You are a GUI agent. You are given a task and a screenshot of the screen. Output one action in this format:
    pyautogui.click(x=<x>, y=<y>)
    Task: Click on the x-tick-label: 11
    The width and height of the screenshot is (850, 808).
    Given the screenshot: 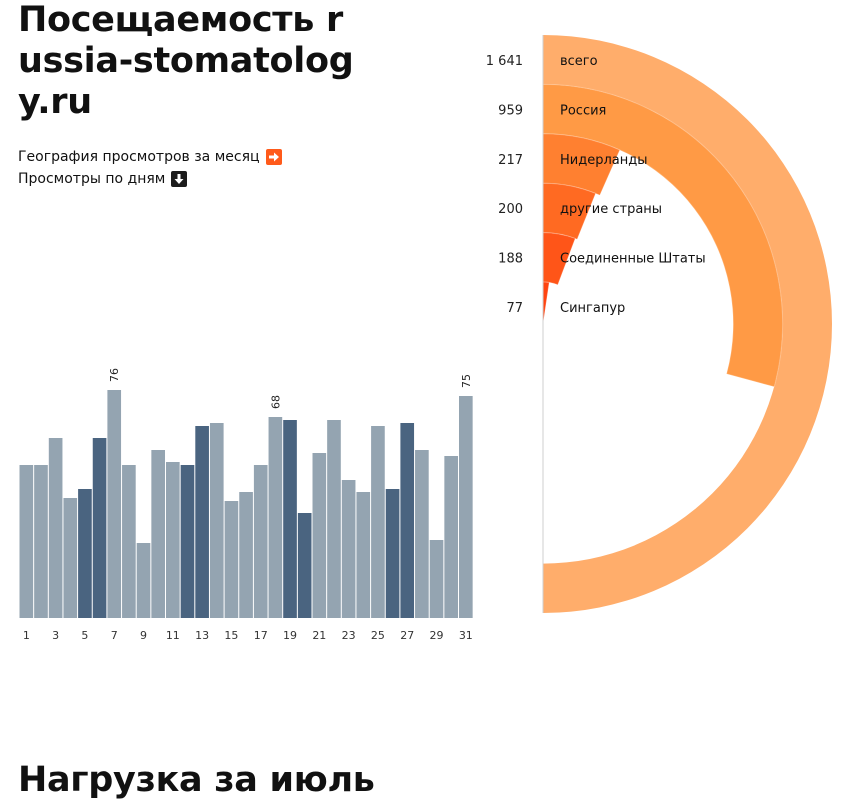 What is the action you would take?
    pyautogui.click(x=173, y=635)
    